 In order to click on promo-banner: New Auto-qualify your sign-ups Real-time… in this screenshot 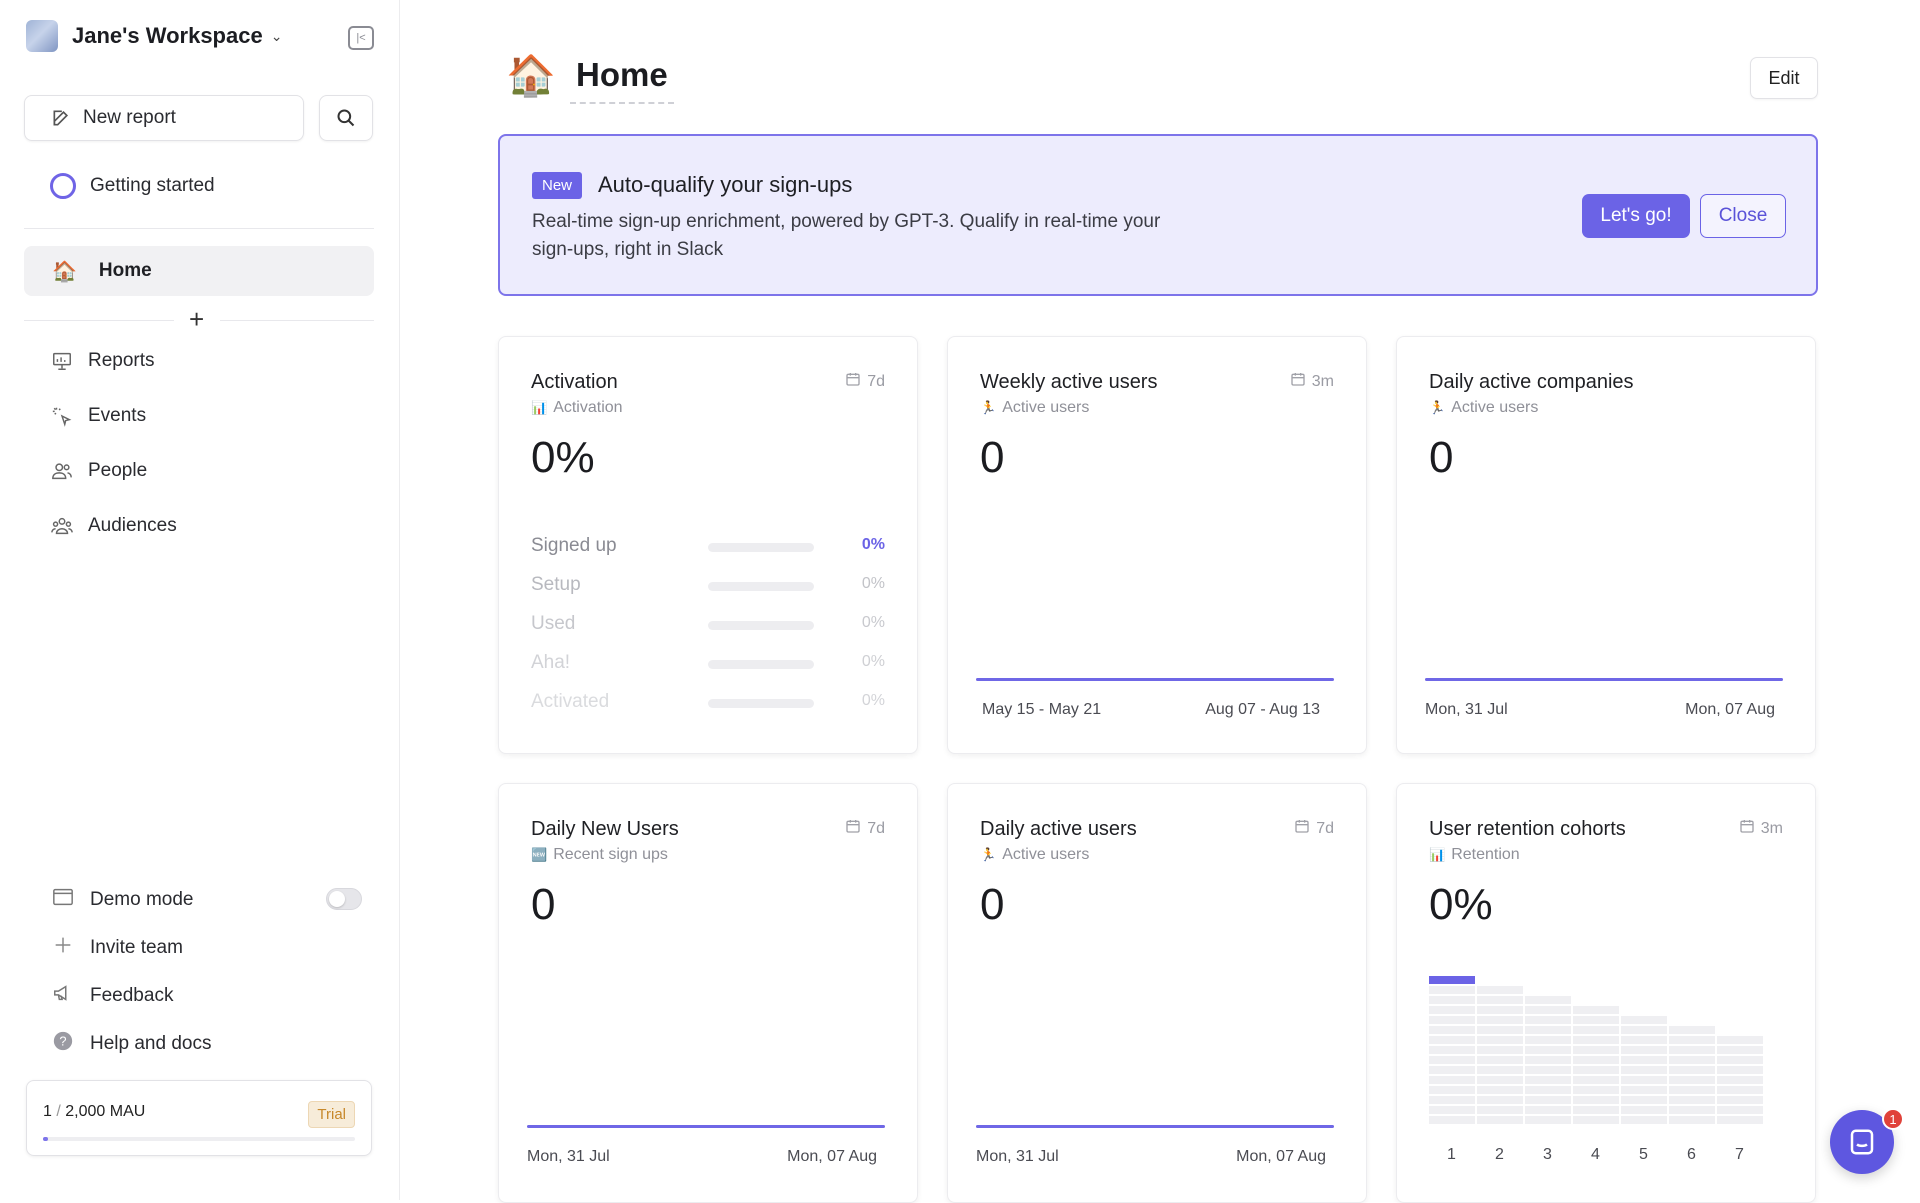, I will do `click(1158, 215)`.